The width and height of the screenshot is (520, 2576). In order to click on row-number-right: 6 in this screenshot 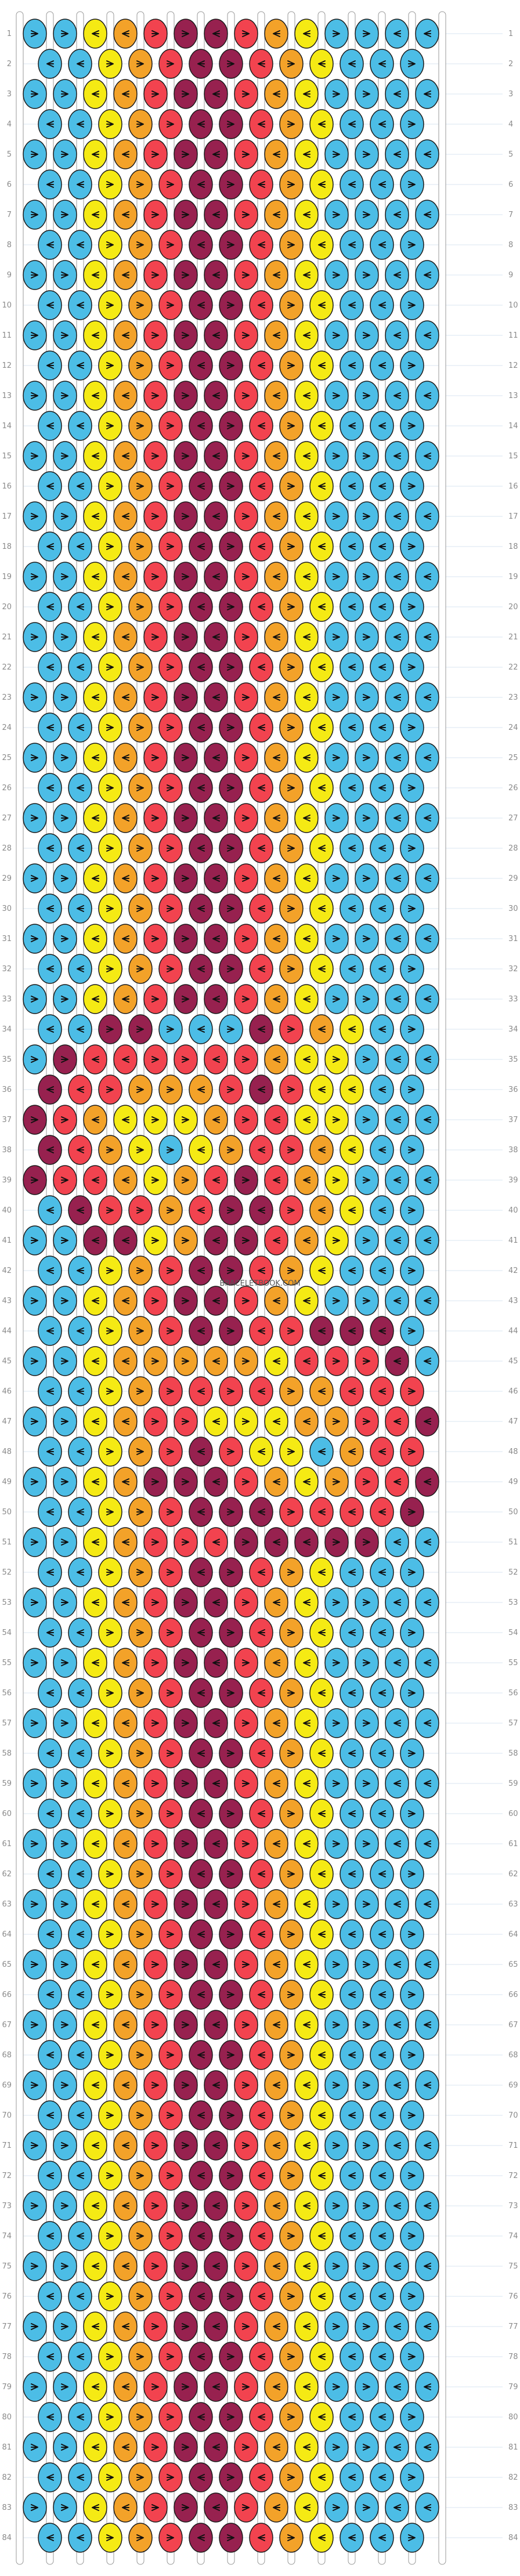, I will do `click(511, 184)`.